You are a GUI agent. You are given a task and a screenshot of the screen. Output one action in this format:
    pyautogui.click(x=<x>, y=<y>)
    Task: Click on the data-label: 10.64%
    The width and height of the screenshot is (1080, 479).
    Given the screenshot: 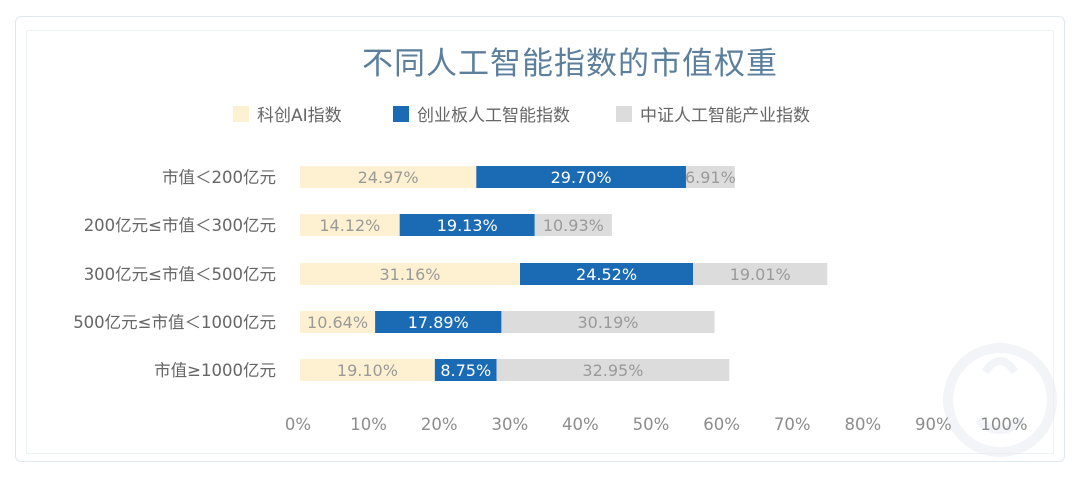 What is the action you would take?
    pyautogui.click(x=337, y=322)
    